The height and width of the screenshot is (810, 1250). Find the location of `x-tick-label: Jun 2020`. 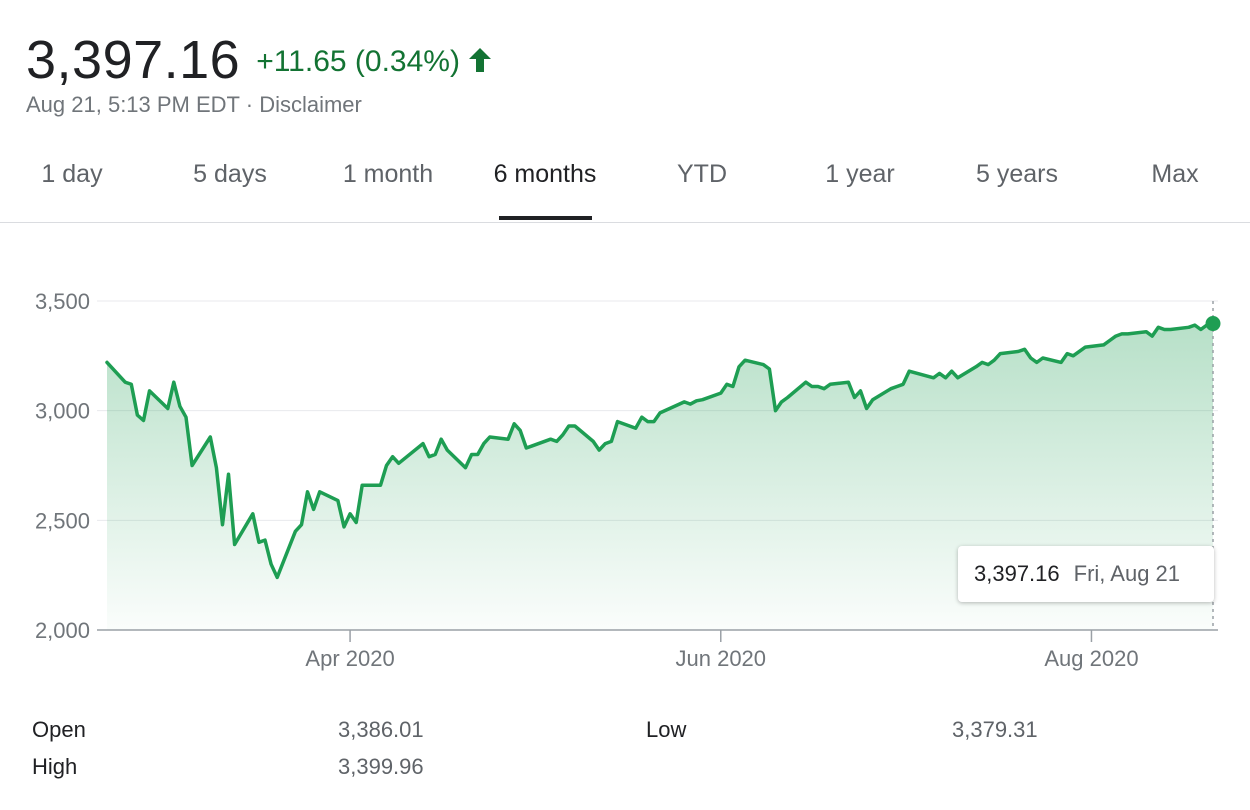

x-tick-label: Jun 2020 is located at coordinates (721, 658).